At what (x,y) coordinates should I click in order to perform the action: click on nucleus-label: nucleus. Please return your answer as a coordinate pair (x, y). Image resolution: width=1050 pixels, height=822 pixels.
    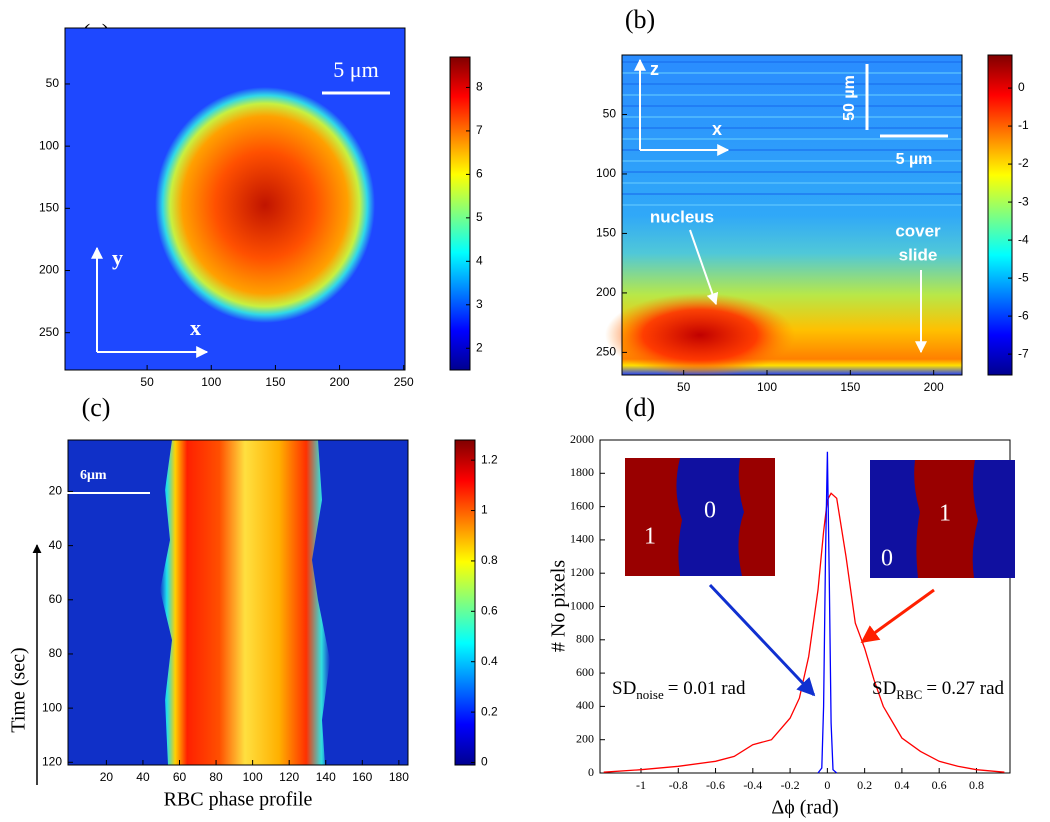
    Looking at the image, I should click on (682, 216).